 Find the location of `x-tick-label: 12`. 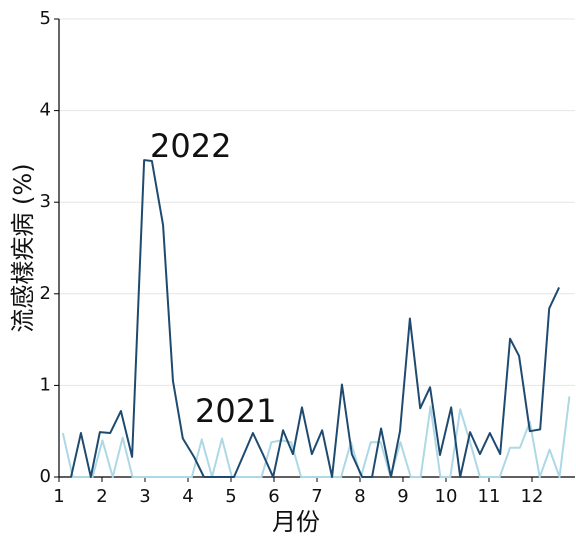

x-tick-label: 12 is located at coordinates (532, 496).